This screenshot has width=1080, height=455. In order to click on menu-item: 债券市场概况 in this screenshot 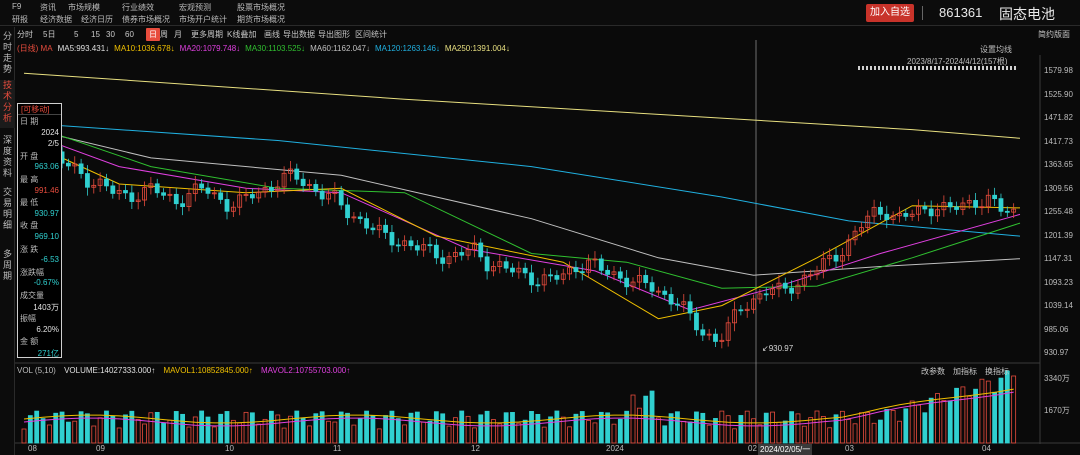, I will do `click(146, 19)`.